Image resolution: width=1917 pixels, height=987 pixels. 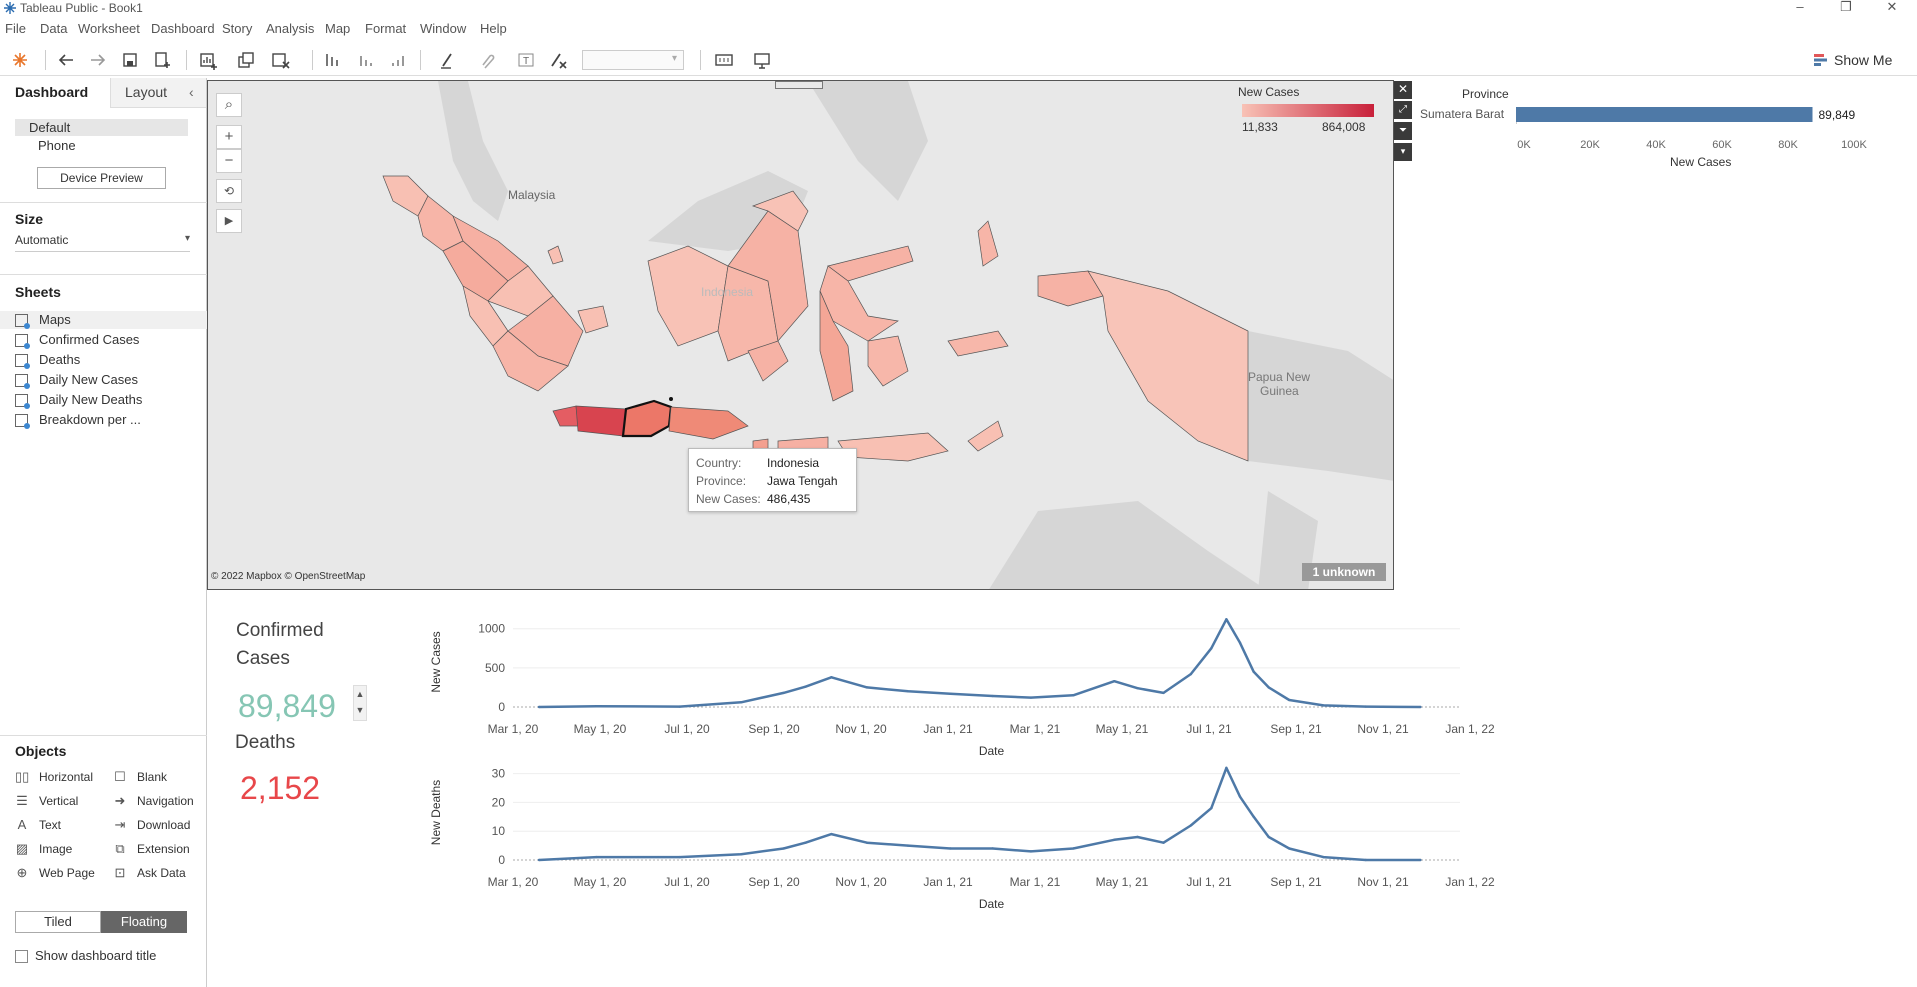 I want to click on object-navigation: ➜ Navigation, so click(x=154, y=800).